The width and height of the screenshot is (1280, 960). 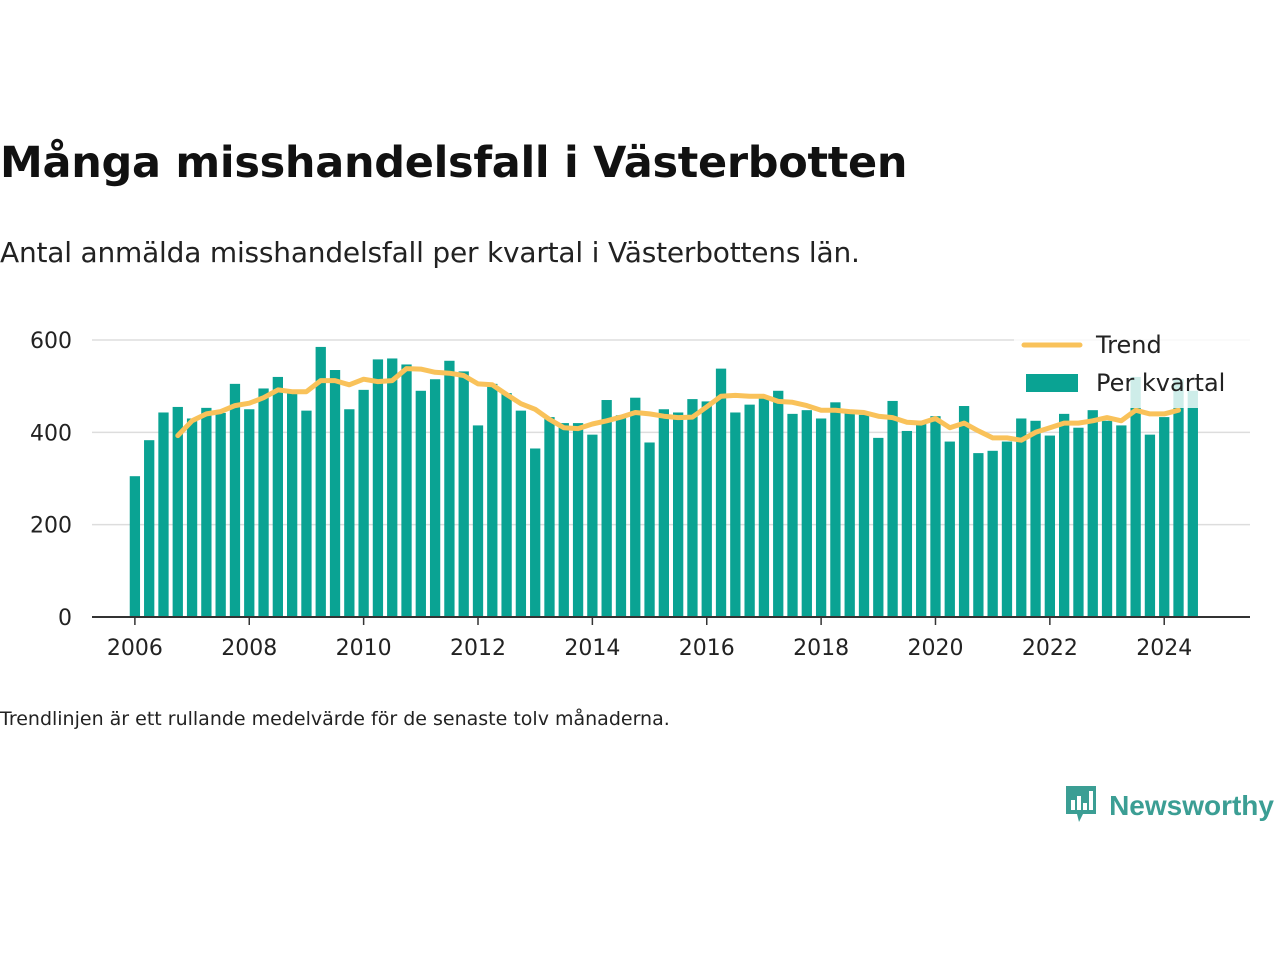 I want to click on x-tick-label: 2022, so click(x=1050, y=648).